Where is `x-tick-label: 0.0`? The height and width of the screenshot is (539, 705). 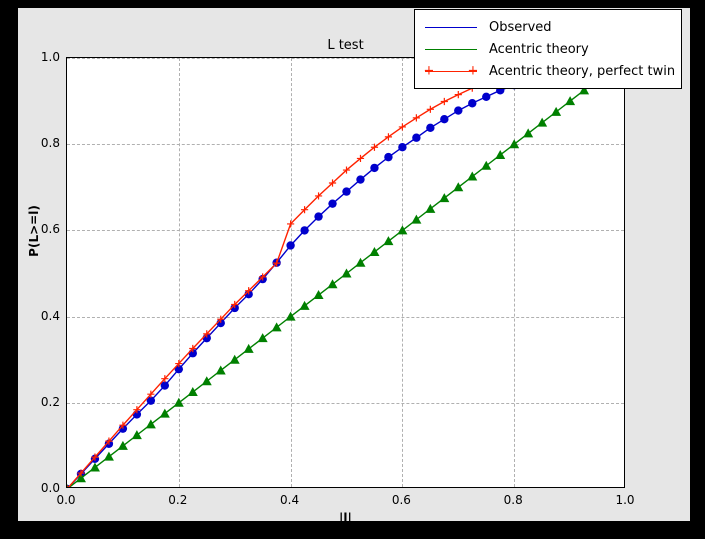
x-tick-label: 0.0 is located at coordinates (66, 500).